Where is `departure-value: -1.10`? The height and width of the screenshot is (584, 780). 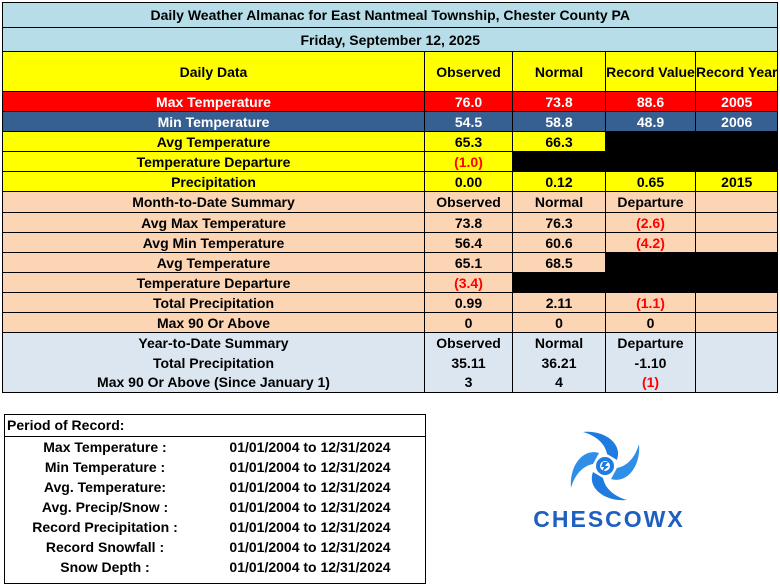
departure-value: -1.10 is located at coordinates (650, 362).